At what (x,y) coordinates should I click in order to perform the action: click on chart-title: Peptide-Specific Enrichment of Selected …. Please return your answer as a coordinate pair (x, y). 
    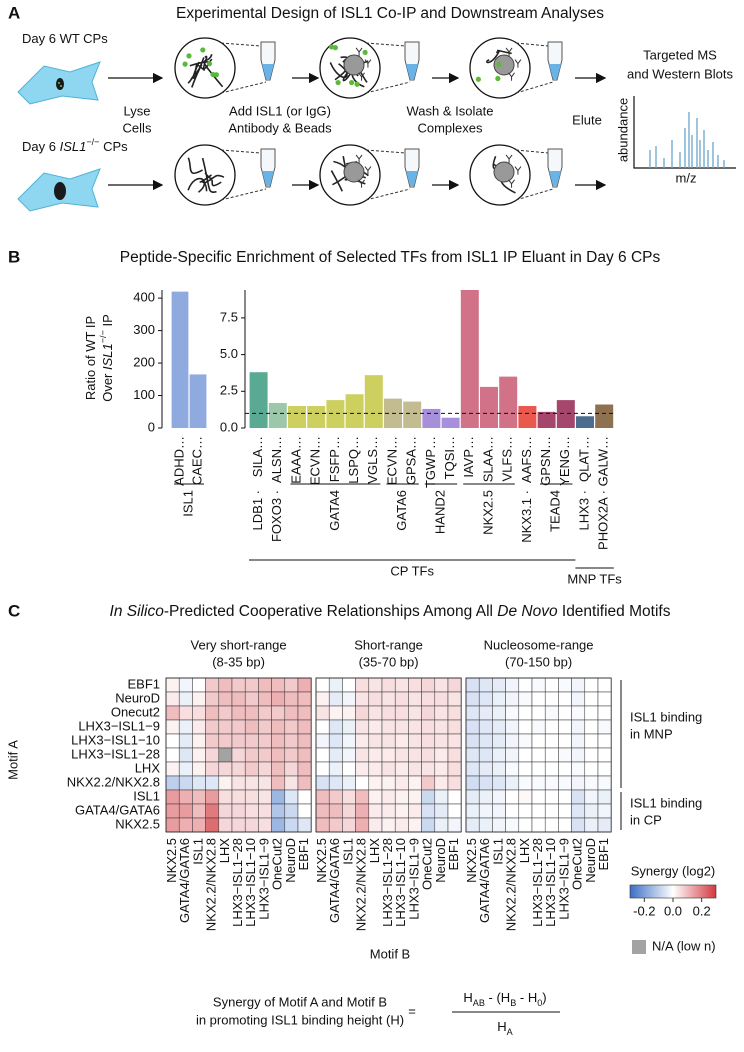
    Looking at the image, I should click on (390, 257).